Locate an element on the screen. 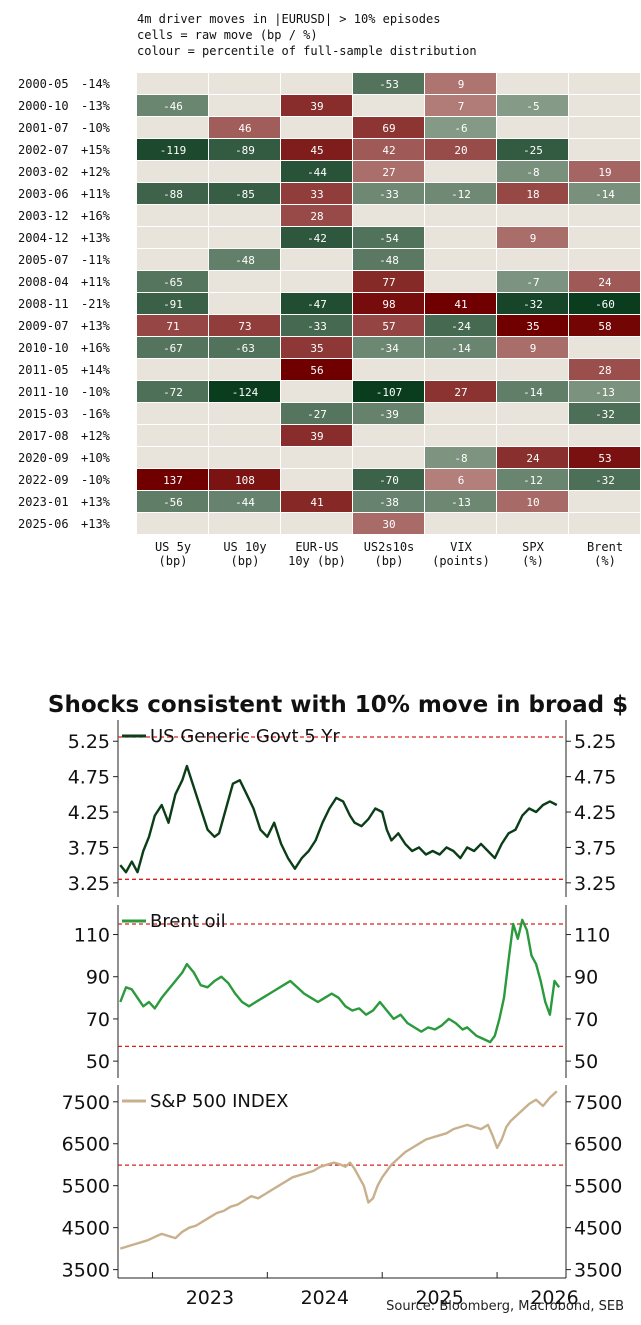  row-move-label: +15% is located at coordinates (96, 150).